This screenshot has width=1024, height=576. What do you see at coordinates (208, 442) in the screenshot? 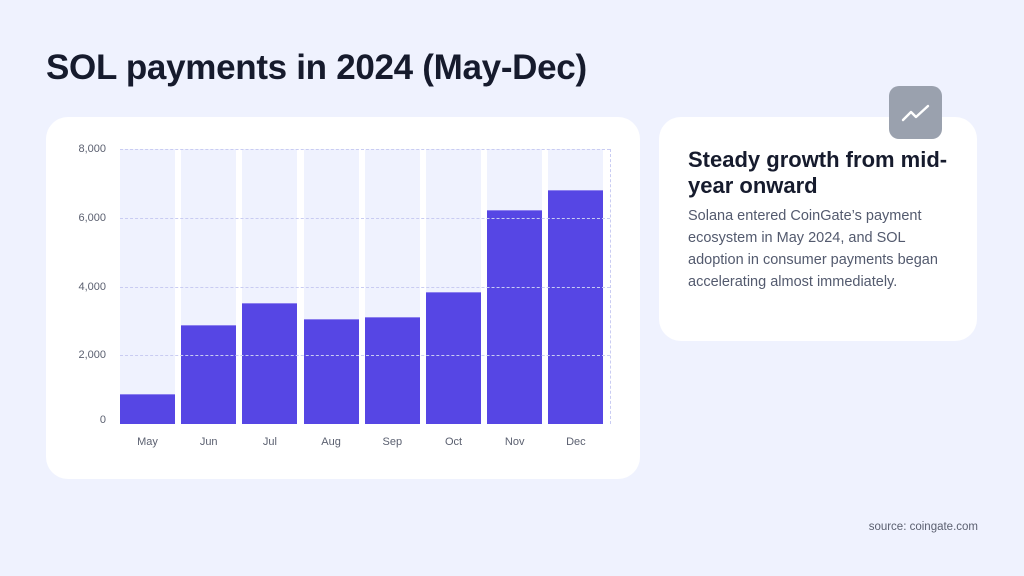
I see `x-axis-label: Jun` at bounding box center [208, 442].